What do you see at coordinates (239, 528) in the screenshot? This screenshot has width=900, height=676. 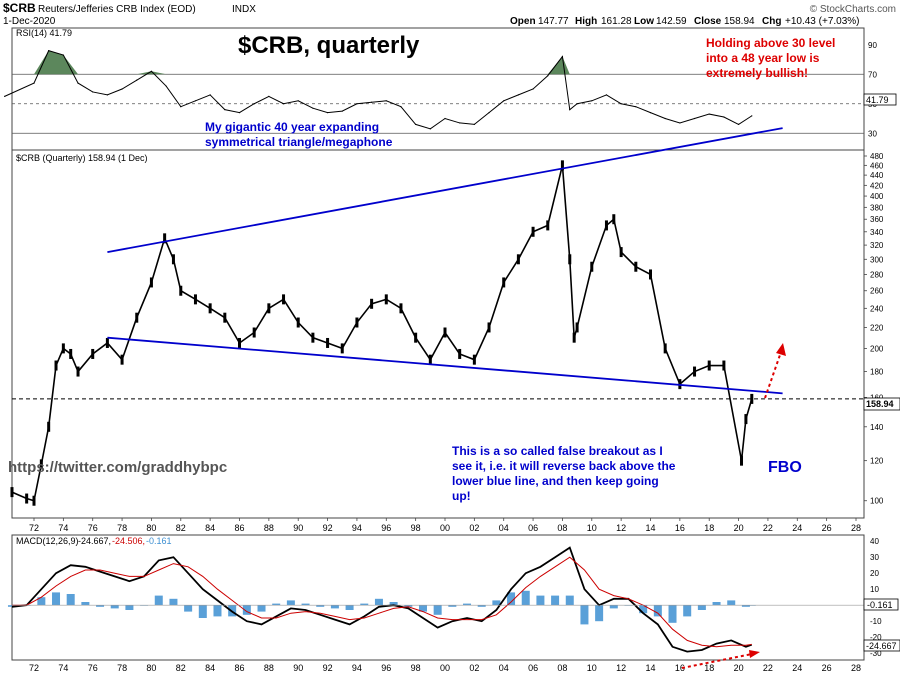 I see `price-x-tick: 86` at bounding box center [239, 528].